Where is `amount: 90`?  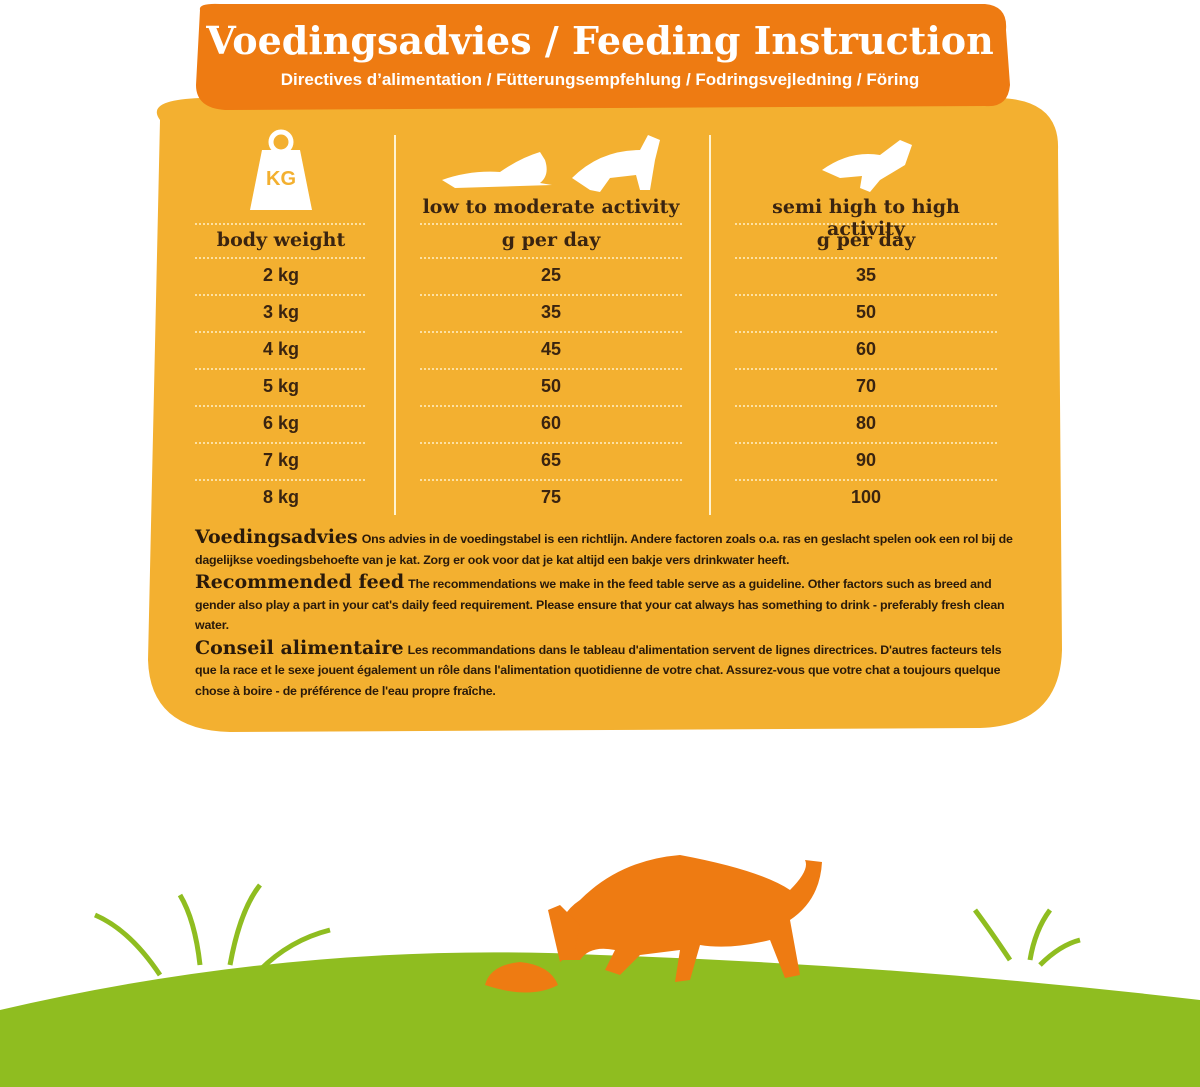
amount: 90 is located at coordinates (866, 460).